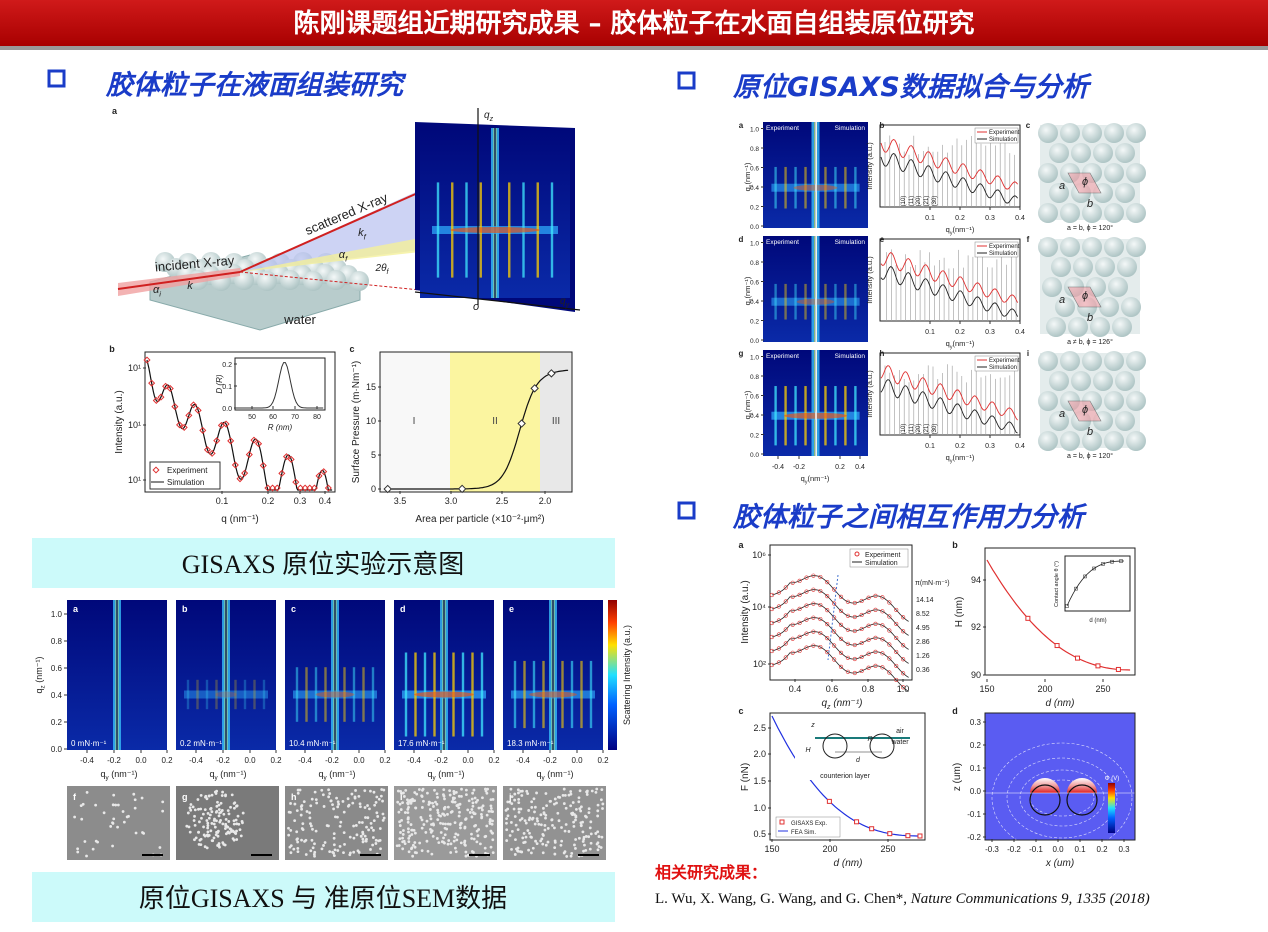  I want to click on label: Experiment, so click(782, 356).